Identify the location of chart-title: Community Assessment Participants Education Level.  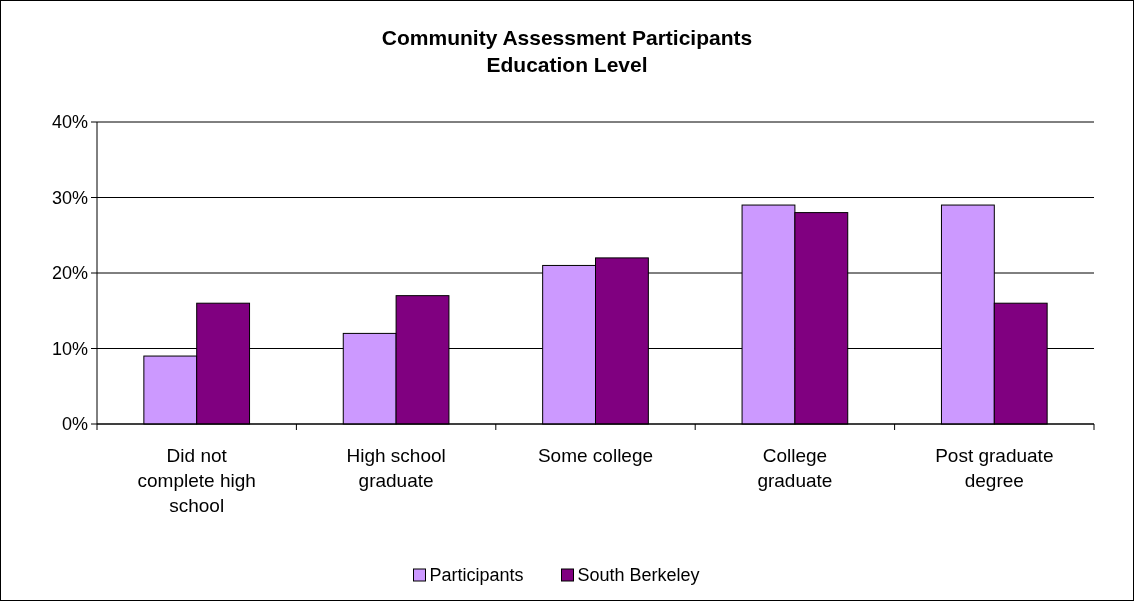
(567, 51).